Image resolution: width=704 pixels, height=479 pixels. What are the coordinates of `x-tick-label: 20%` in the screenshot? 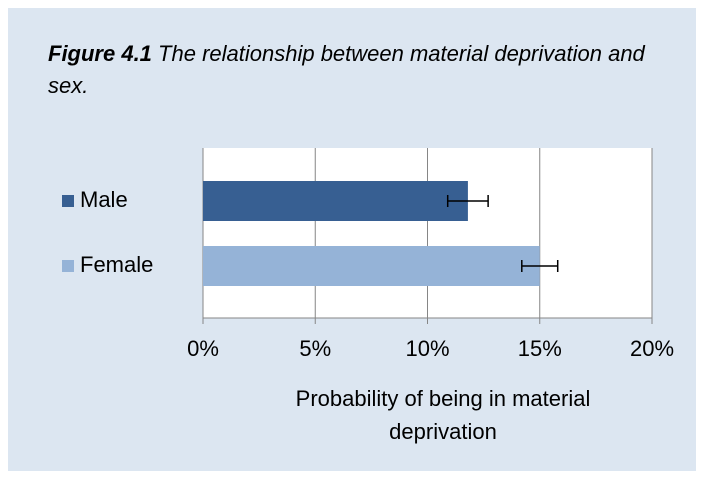 It's located at (652, 348).